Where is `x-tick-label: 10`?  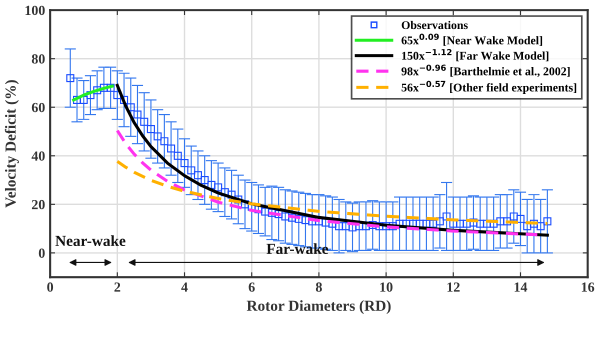 x-tick-label: 10 is located at coordinates (386, 287).